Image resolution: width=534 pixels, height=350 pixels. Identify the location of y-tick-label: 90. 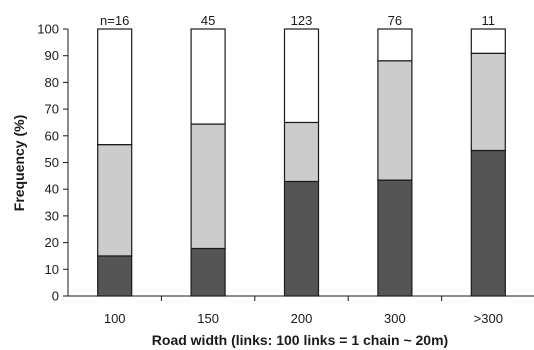
(52, 55).